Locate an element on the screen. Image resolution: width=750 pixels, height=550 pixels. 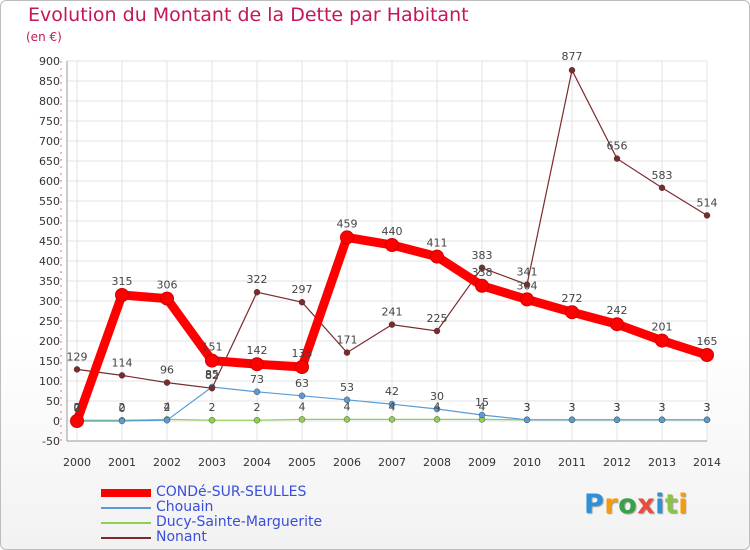
x-tick-label: 2010 is located at coordinates (527, 462).